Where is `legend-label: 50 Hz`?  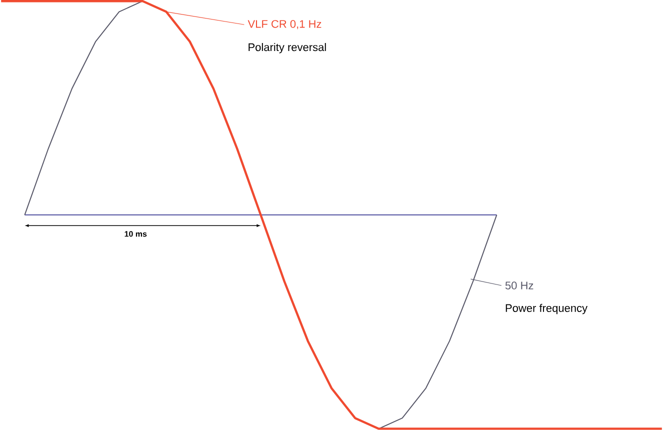
legend-label: 50 Hz is located at coordinates (519, 286).